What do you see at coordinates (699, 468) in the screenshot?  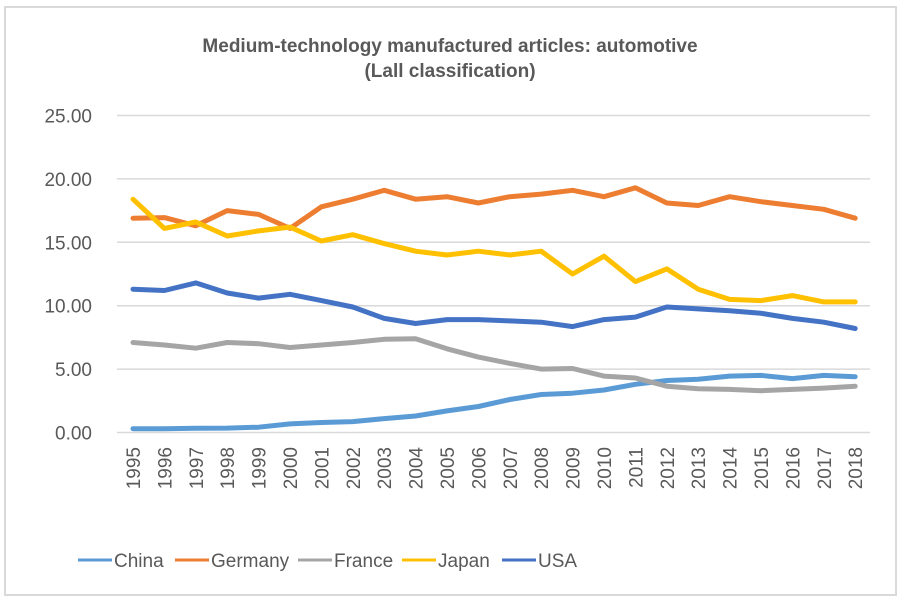 I see `x-tick-label: 2013` at bounding box center [699, 468].